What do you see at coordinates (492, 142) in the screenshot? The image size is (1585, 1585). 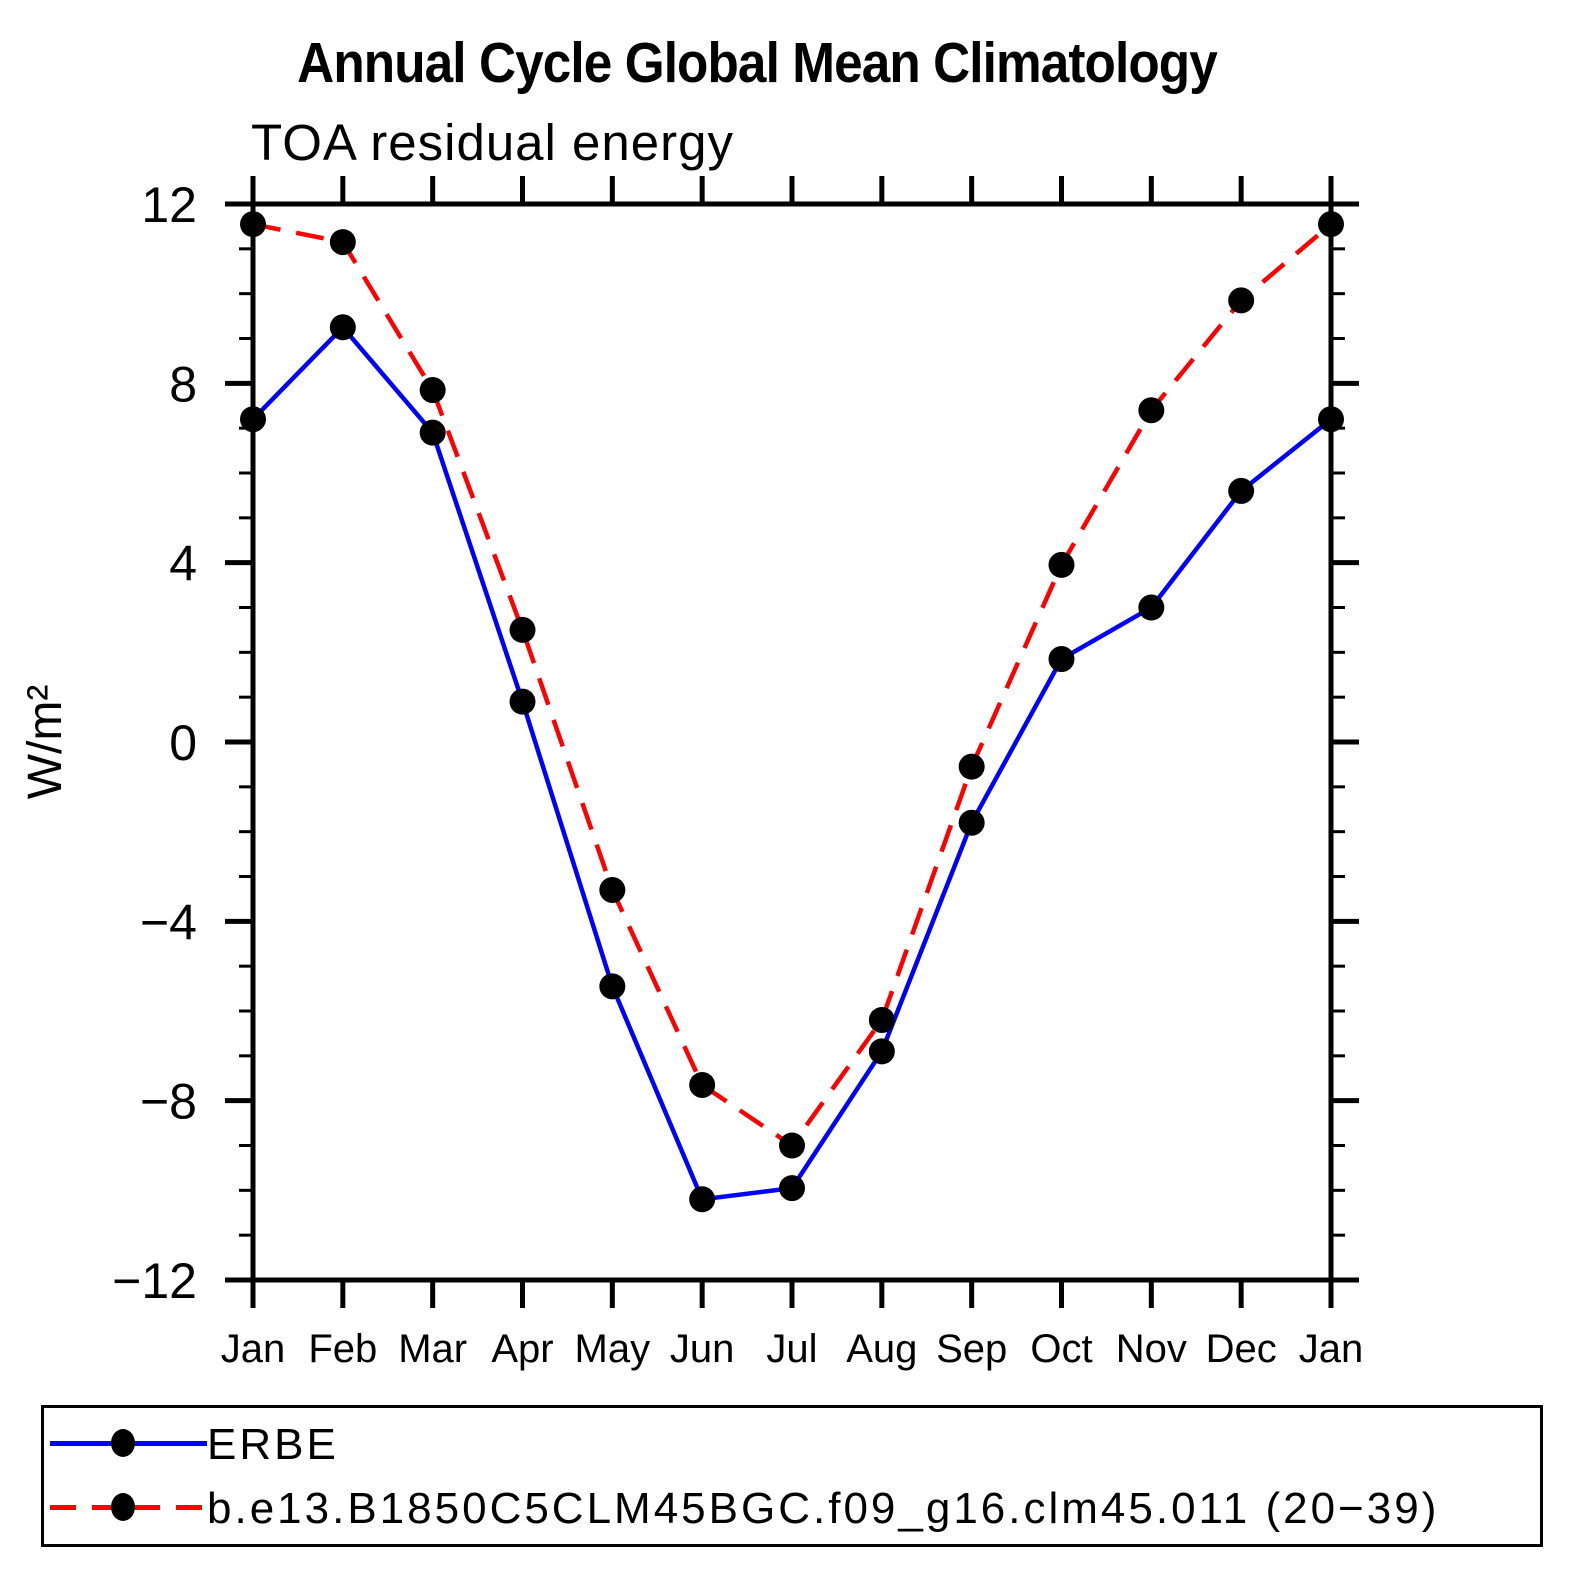 I see `chart-subtitle: TOA residual energy` at bounding box center [492, 142].